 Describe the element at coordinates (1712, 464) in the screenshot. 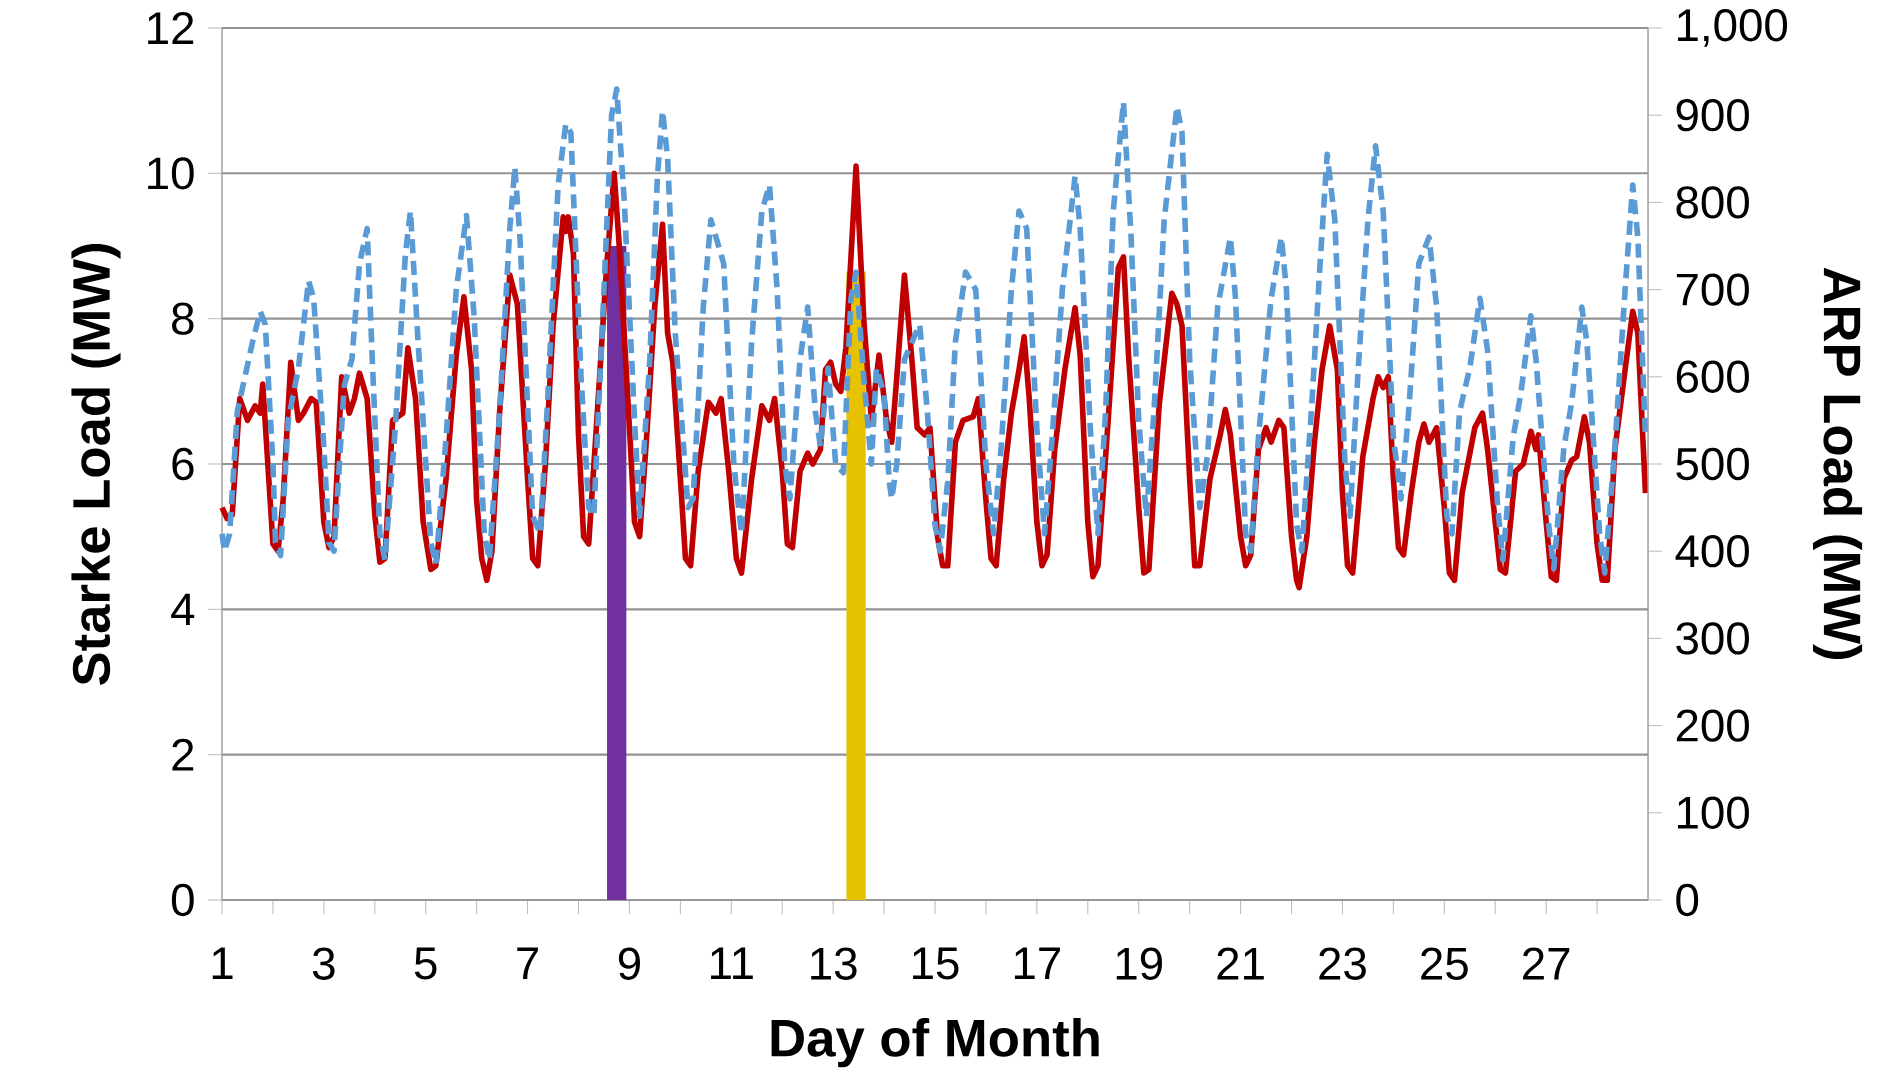

I see `y2-tick-label: 500` at that location.